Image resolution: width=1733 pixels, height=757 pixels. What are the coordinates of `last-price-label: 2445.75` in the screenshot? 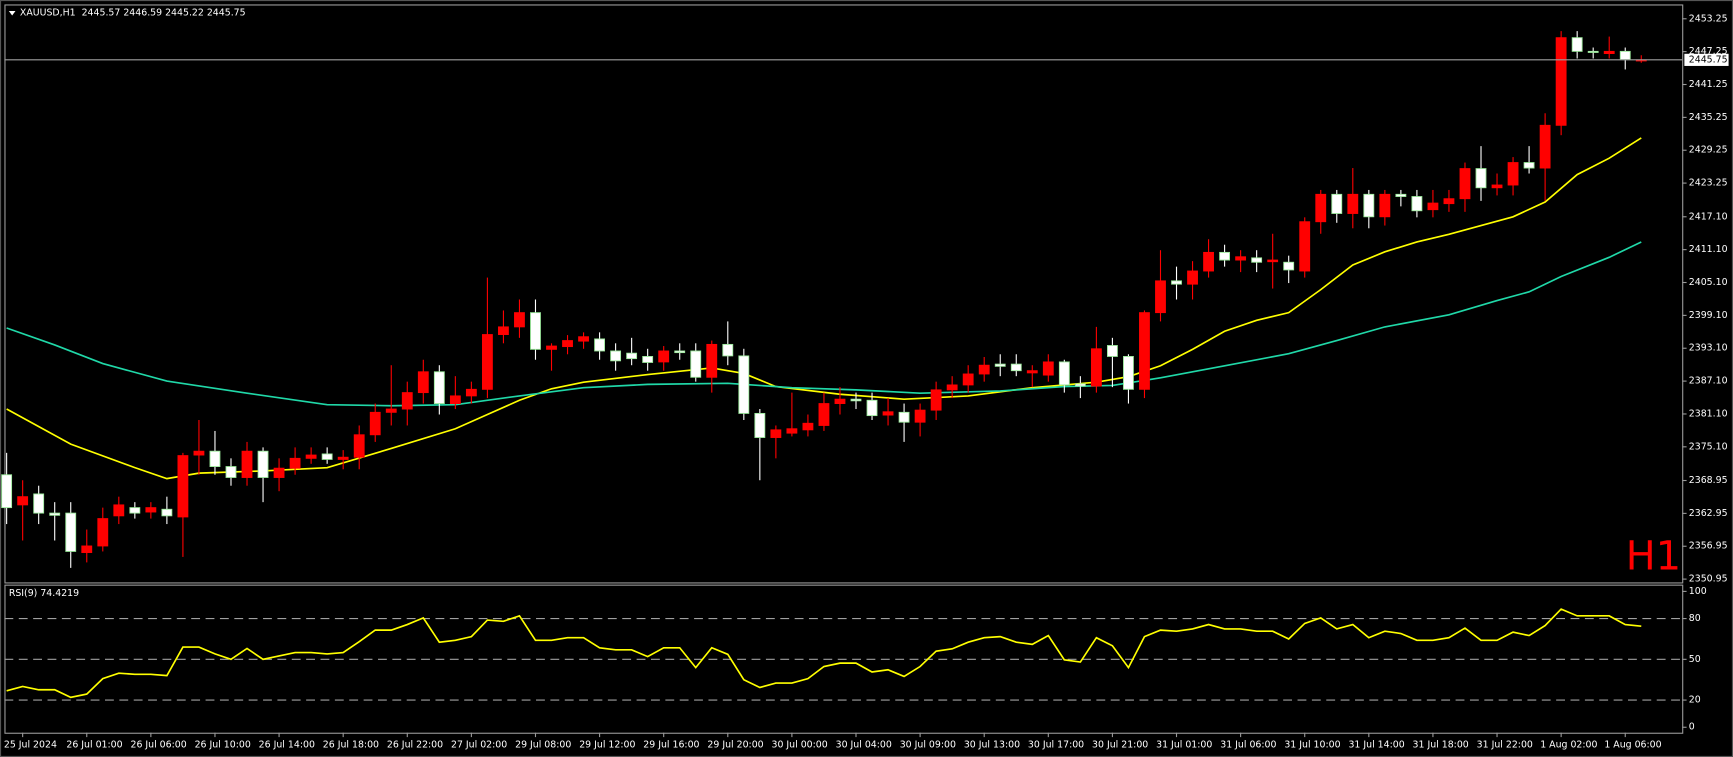 It's located at (1708, 59).